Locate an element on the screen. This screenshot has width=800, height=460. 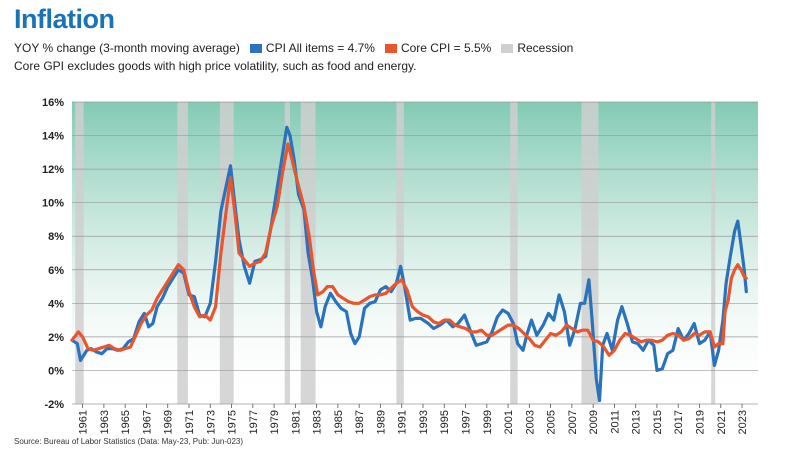
x-tick-label: 2007 is located at coordinates (573, 422).